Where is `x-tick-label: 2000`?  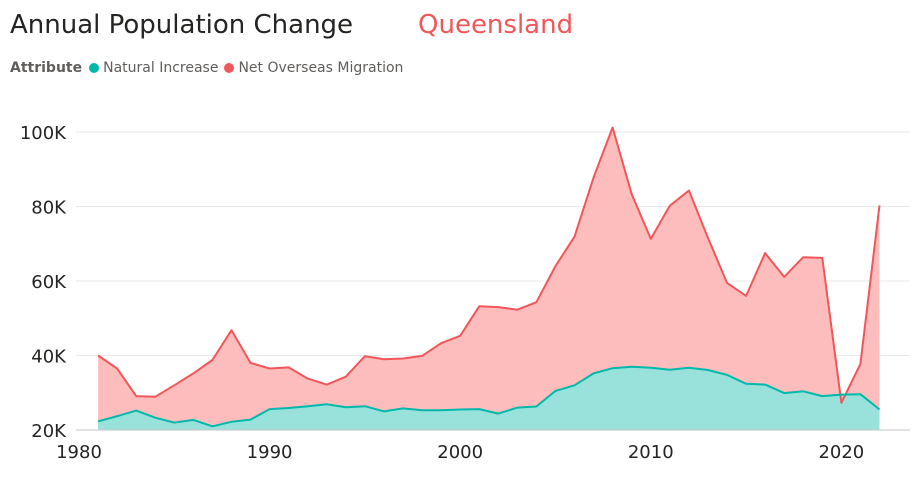
x-tick-label: 2000 is located at coordinates (460, 452).